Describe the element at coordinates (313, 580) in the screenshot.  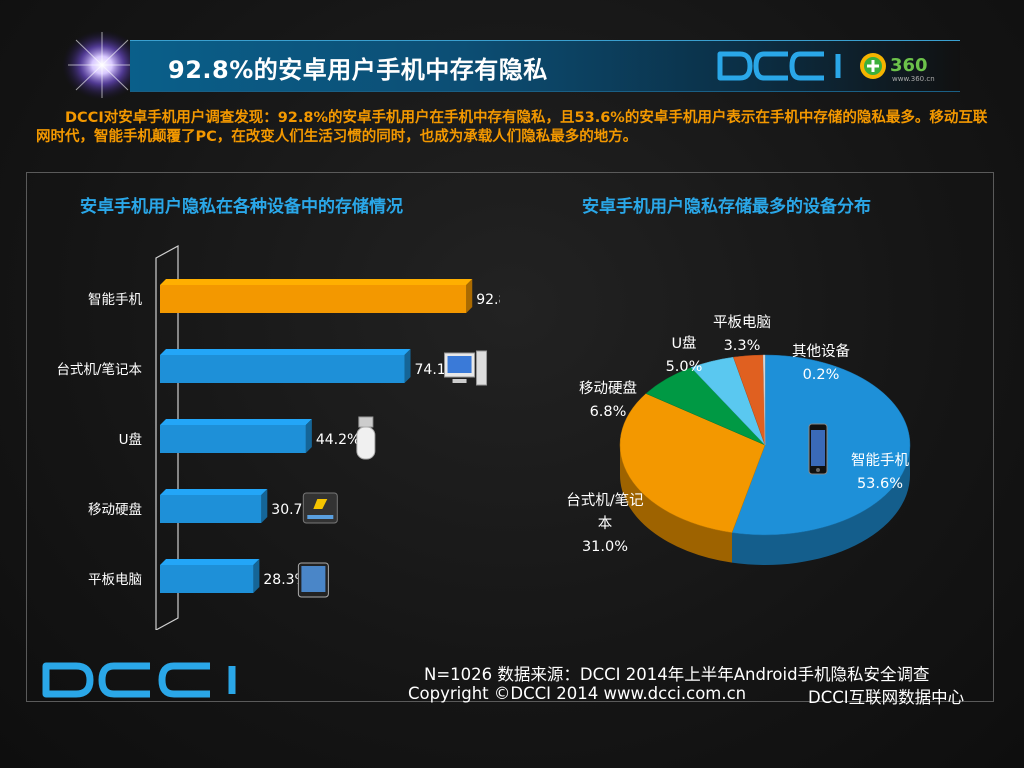
I see `tablet-icon` at that location.